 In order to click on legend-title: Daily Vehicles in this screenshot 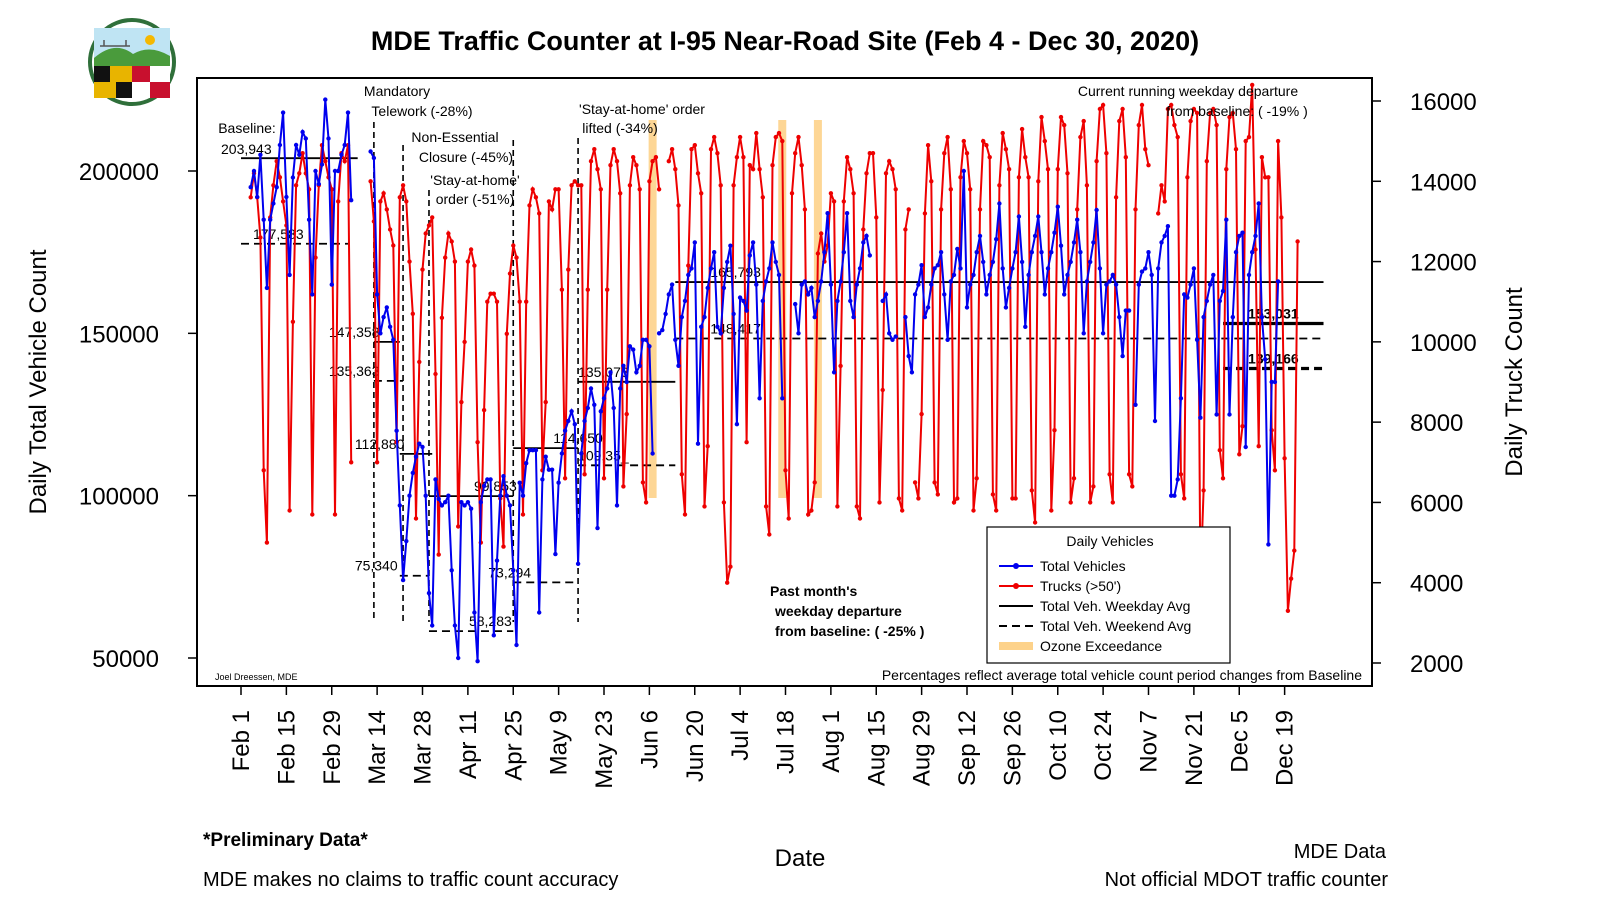, I will do `click(1109, 541)`.